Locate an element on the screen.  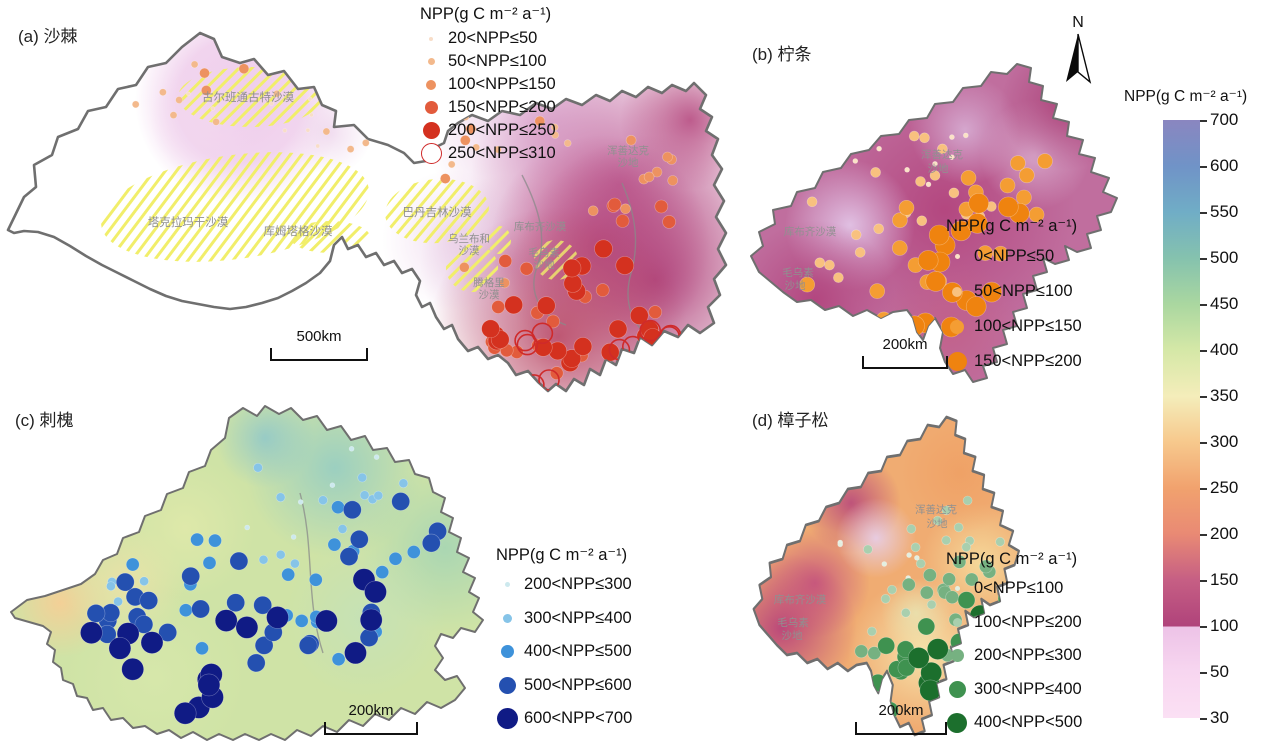
panel-c-title: (c) 刺槐 is located at coordinates (44, 420).